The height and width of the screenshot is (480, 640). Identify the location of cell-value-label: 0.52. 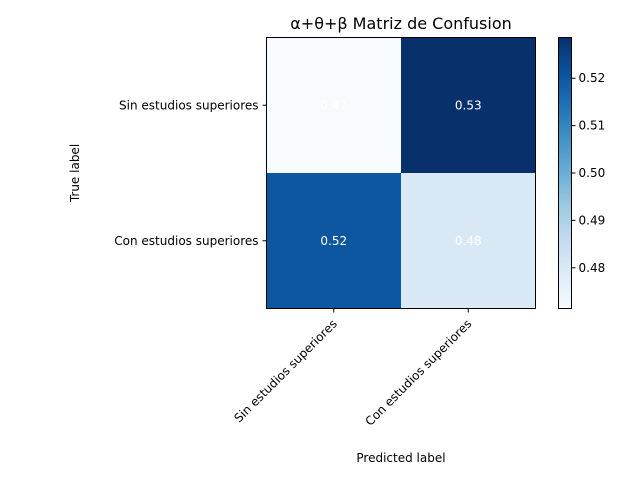
(333, 241).